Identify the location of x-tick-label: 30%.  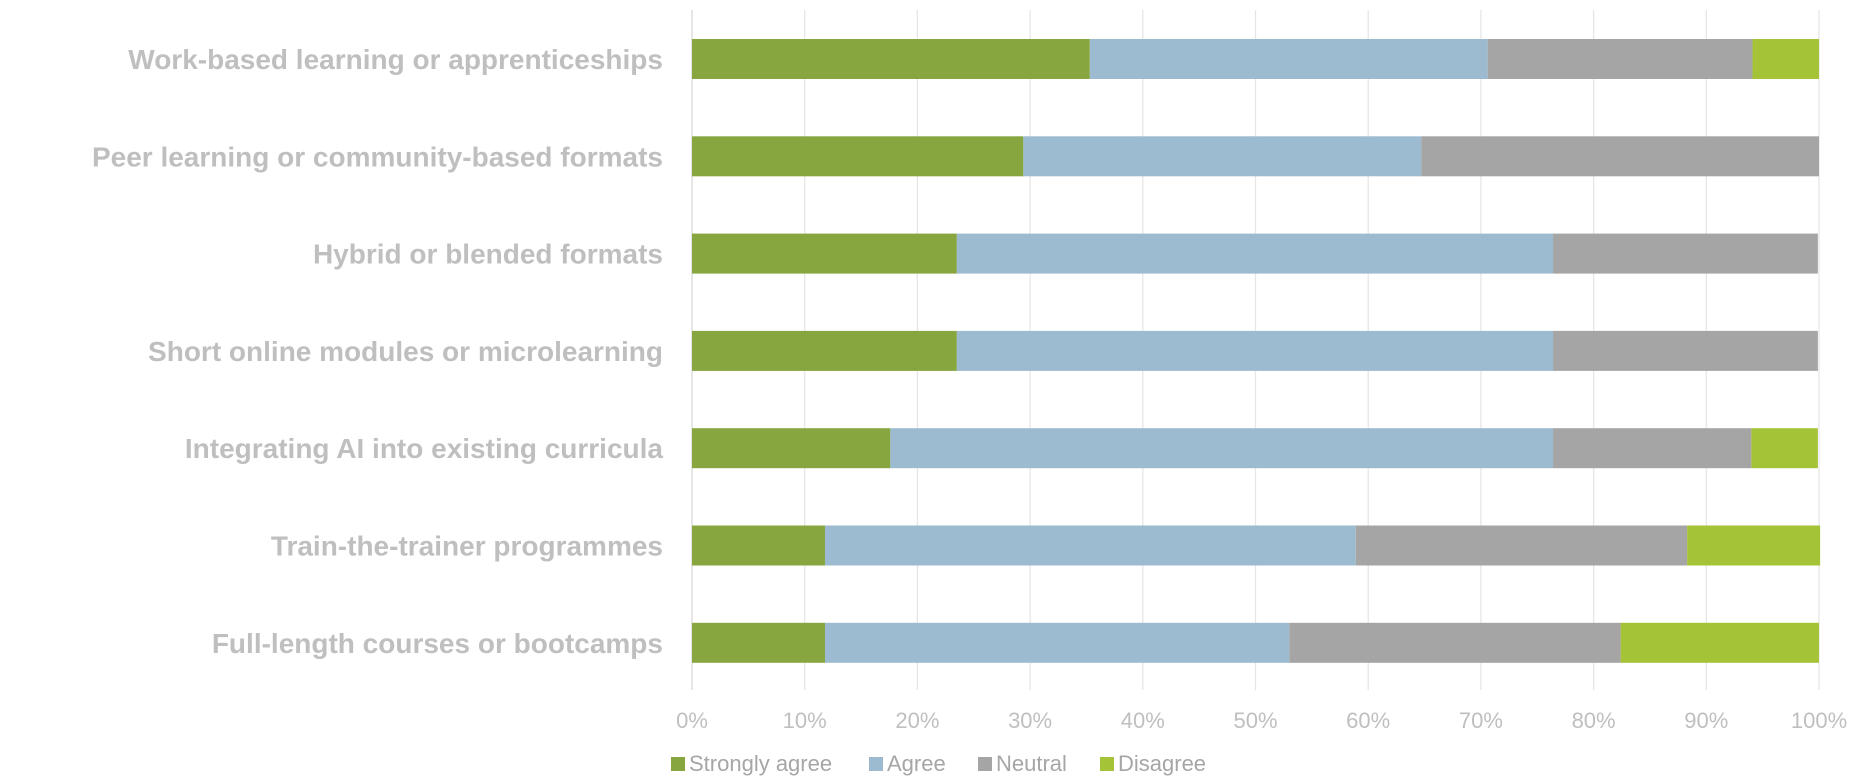
(1030, 720).